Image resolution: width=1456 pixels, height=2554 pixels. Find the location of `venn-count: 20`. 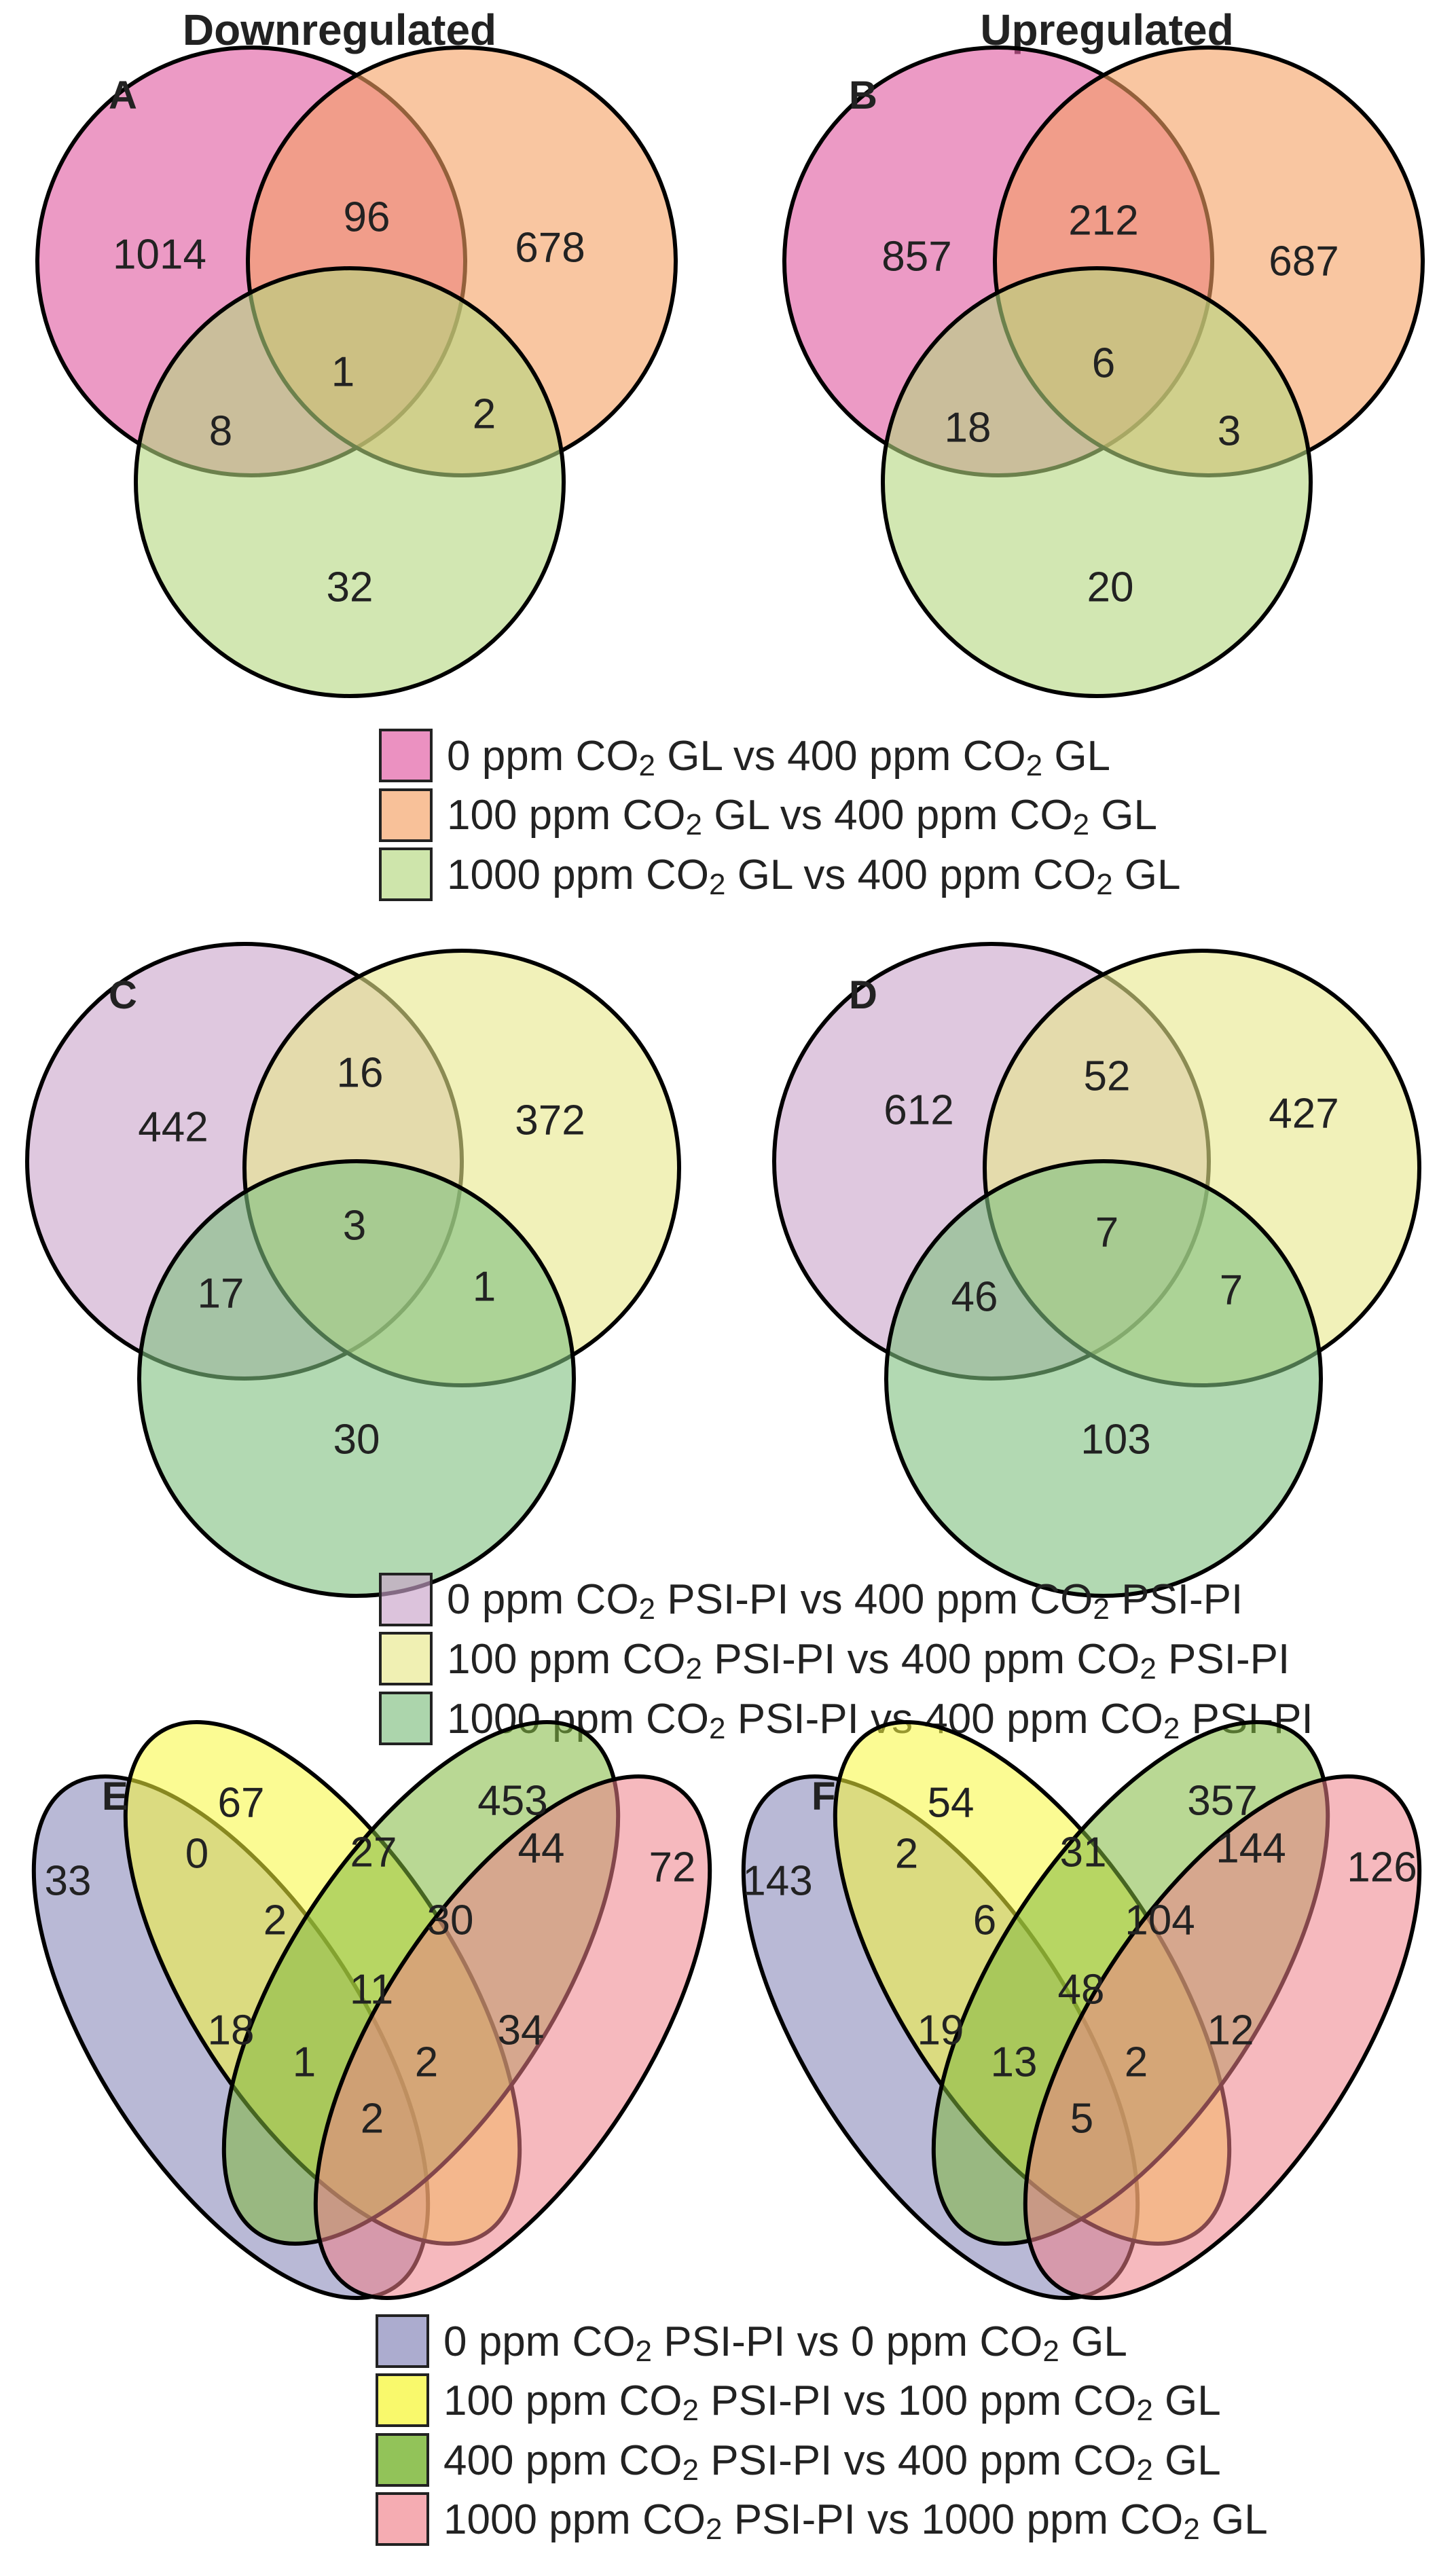

venn-count: 20 is located at coordinates (1110, 587).